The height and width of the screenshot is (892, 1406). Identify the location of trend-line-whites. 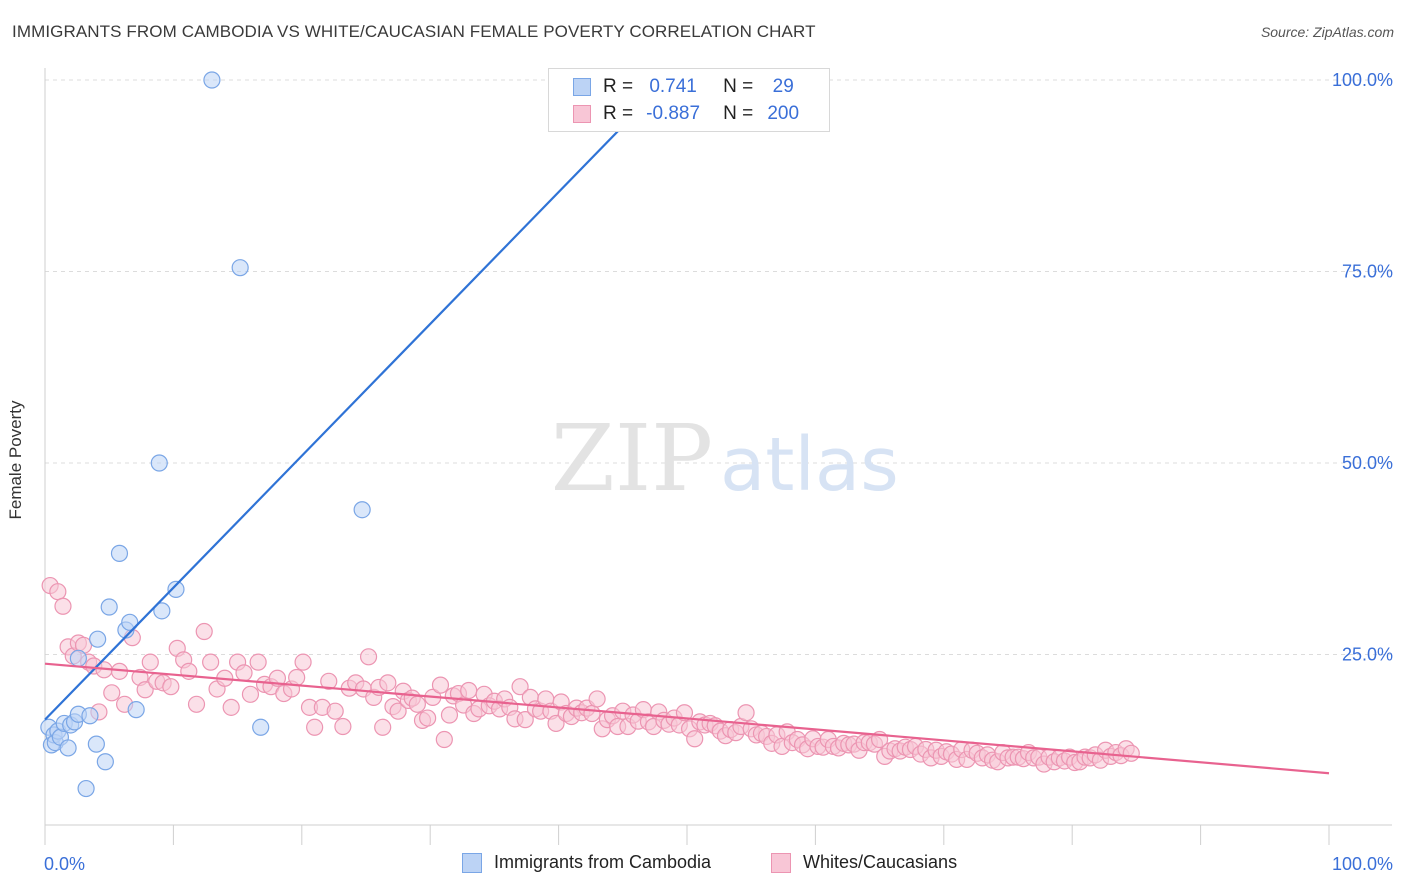
(687, 718).